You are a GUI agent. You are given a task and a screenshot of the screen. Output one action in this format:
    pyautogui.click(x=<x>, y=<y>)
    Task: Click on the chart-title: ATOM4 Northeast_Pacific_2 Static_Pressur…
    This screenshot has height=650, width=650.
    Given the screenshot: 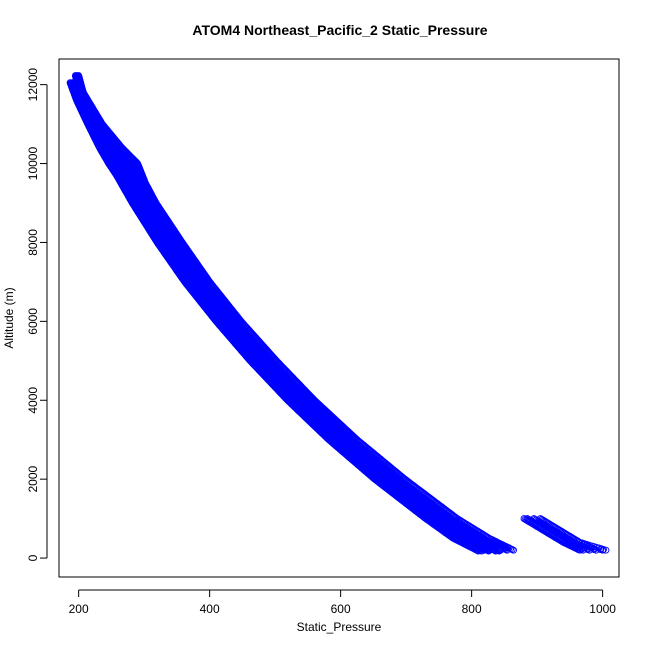 What is the action you would take?
    pyautogui.click(x=339, y=30)
    